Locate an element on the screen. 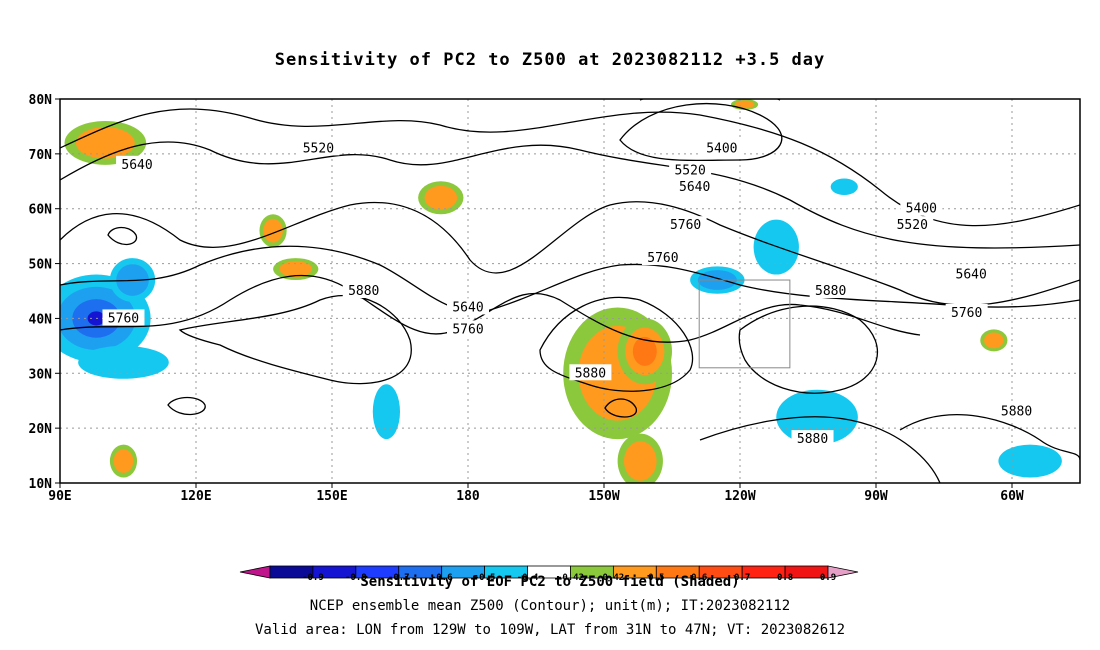 The width and height of the screenshot is (1100, 650). colorbar-label: 0.9 is located at coordinates (828, 578).